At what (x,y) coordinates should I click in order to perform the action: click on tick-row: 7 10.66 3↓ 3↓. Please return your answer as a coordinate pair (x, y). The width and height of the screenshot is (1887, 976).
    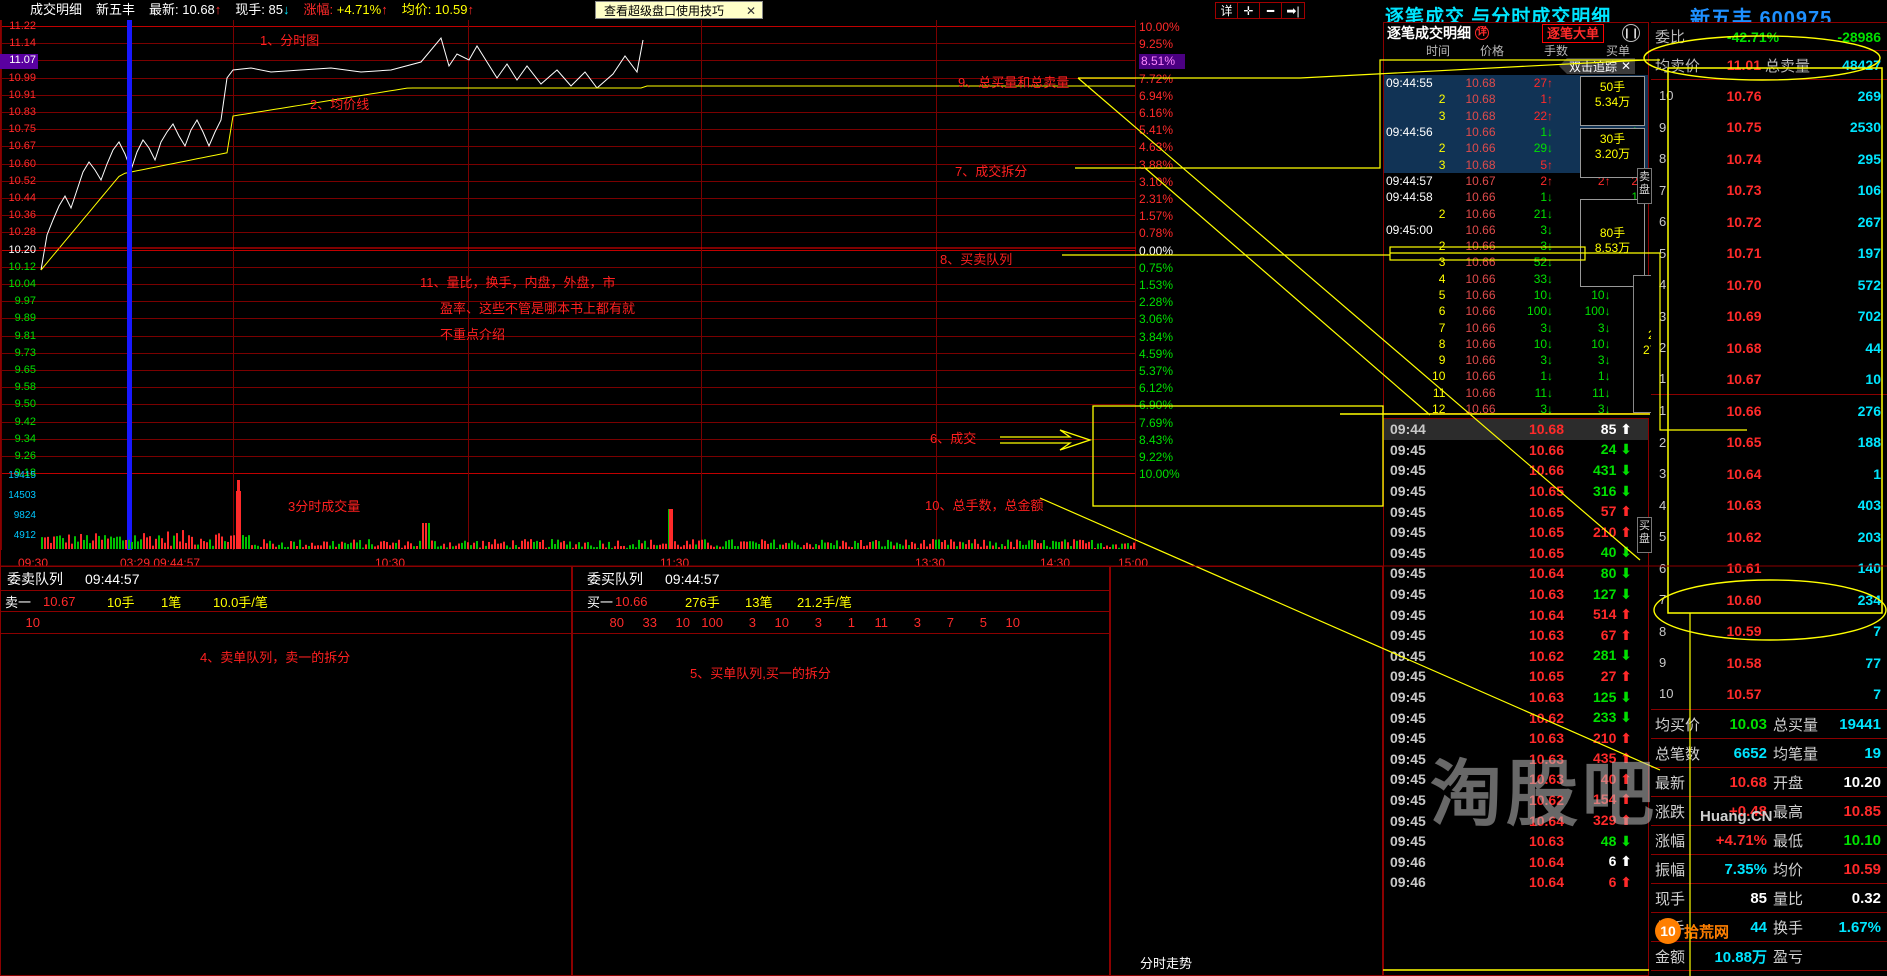
    Looking at the image, I should click on (1516, 327).